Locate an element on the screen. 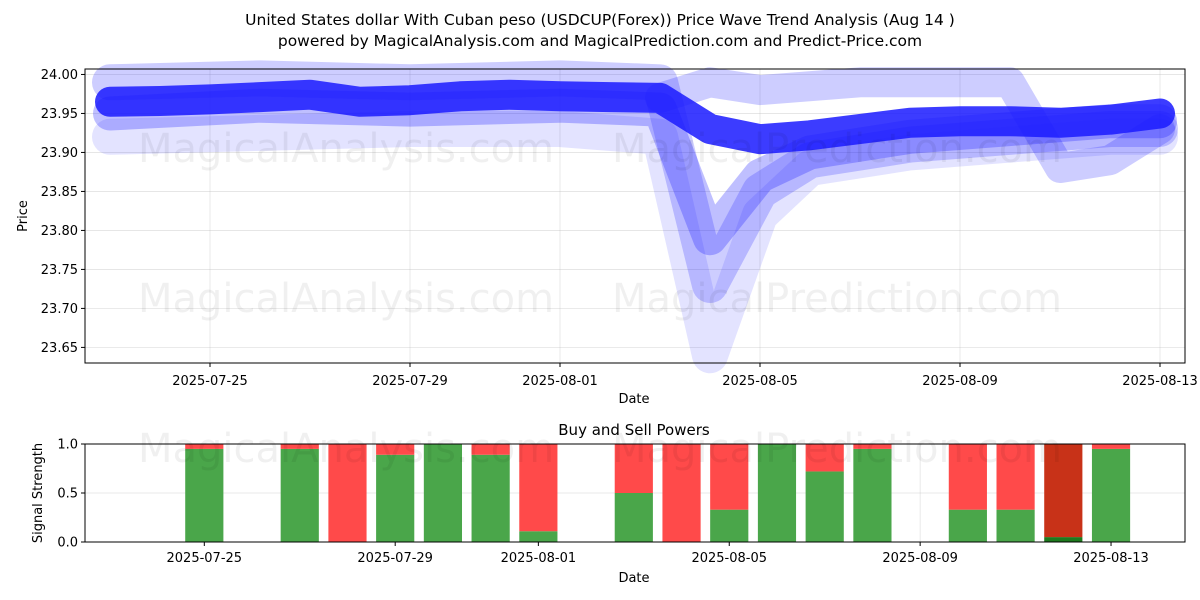  power-x-tick-label: 2025-08-01 is located at coordinates (539, 558).